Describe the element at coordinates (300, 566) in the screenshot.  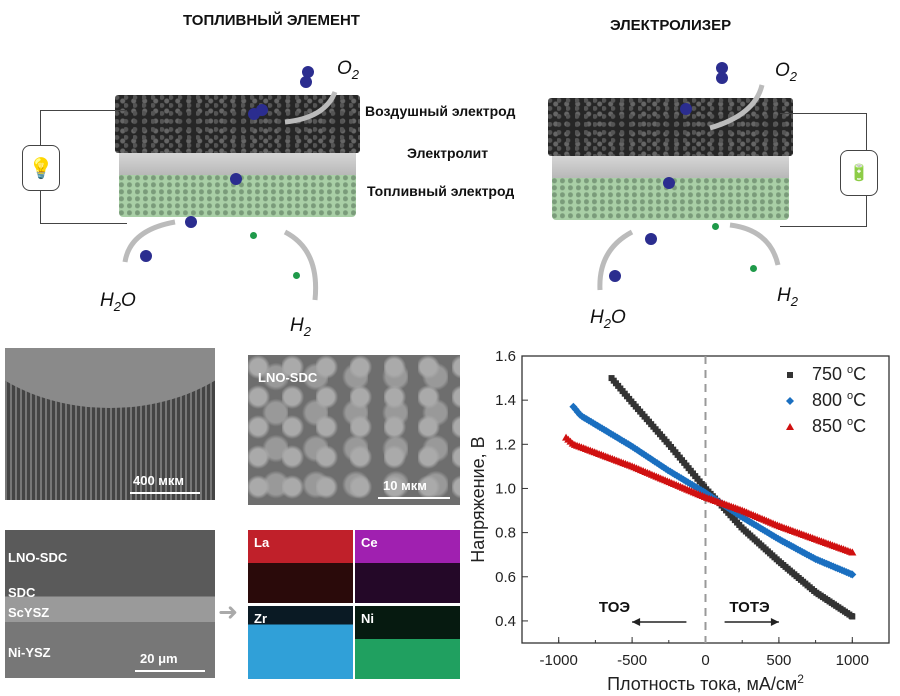
I see `eds-map-la: La` at that location.